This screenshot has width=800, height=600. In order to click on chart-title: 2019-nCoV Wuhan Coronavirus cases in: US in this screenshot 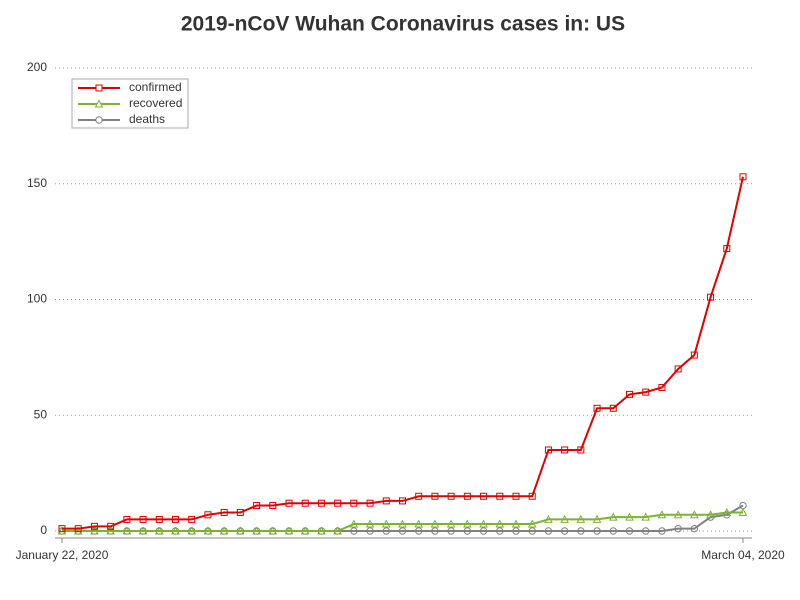, I will do `click(403, 24)`.